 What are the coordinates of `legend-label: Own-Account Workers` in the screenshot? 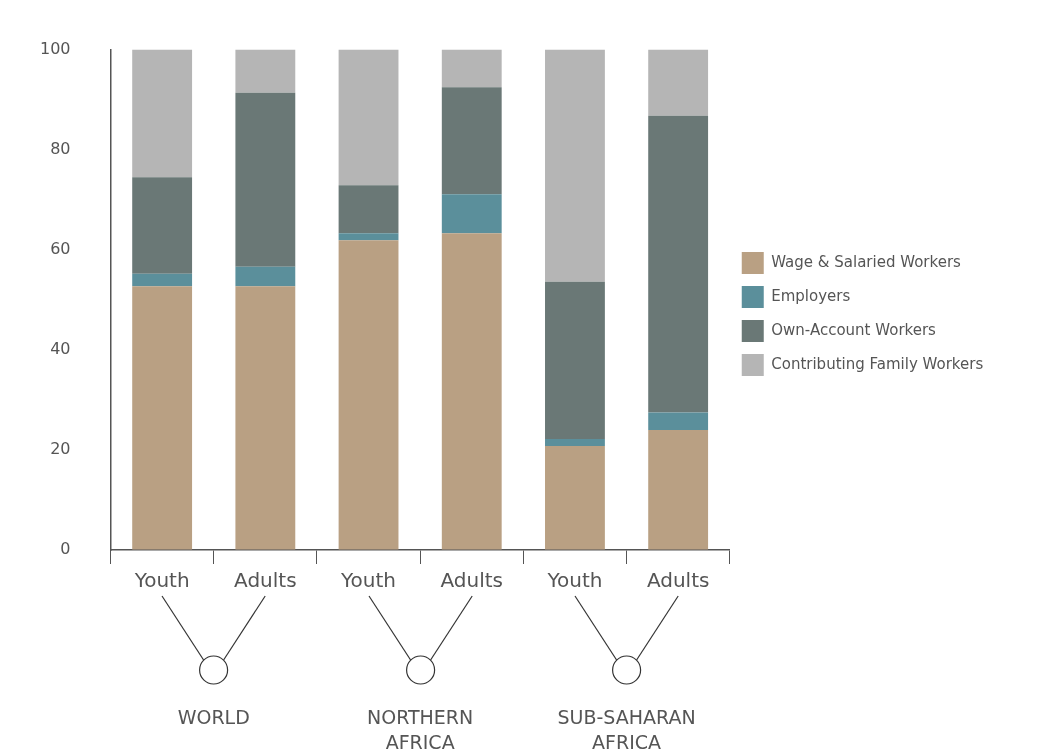 It's located at (854, 329).